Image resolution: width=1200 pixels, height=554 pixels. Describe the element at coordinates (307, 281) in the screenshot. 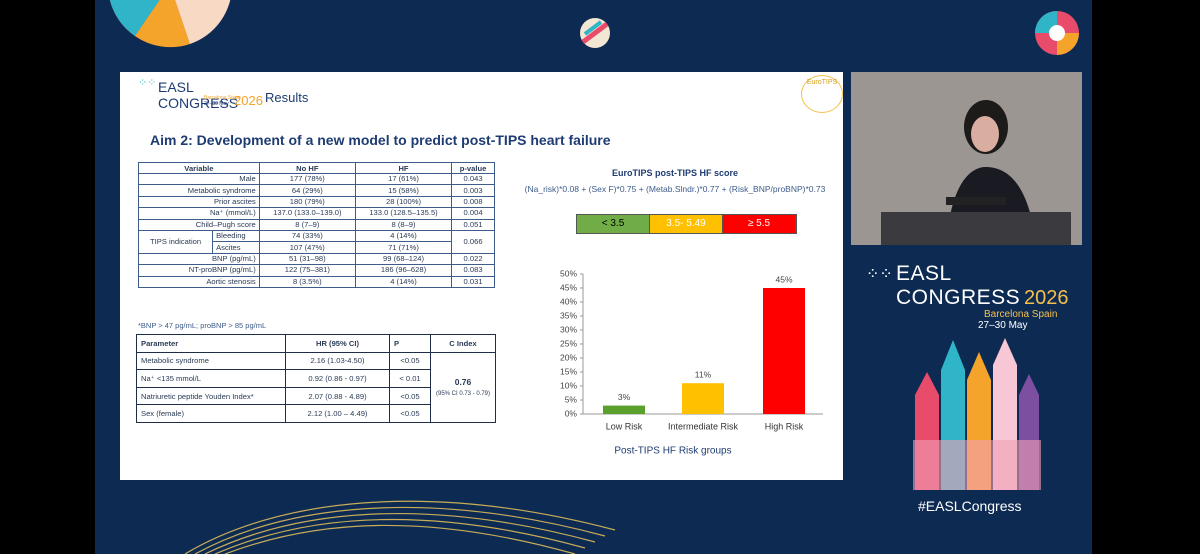

I see `cell: 8 (3.5%)` at that location.